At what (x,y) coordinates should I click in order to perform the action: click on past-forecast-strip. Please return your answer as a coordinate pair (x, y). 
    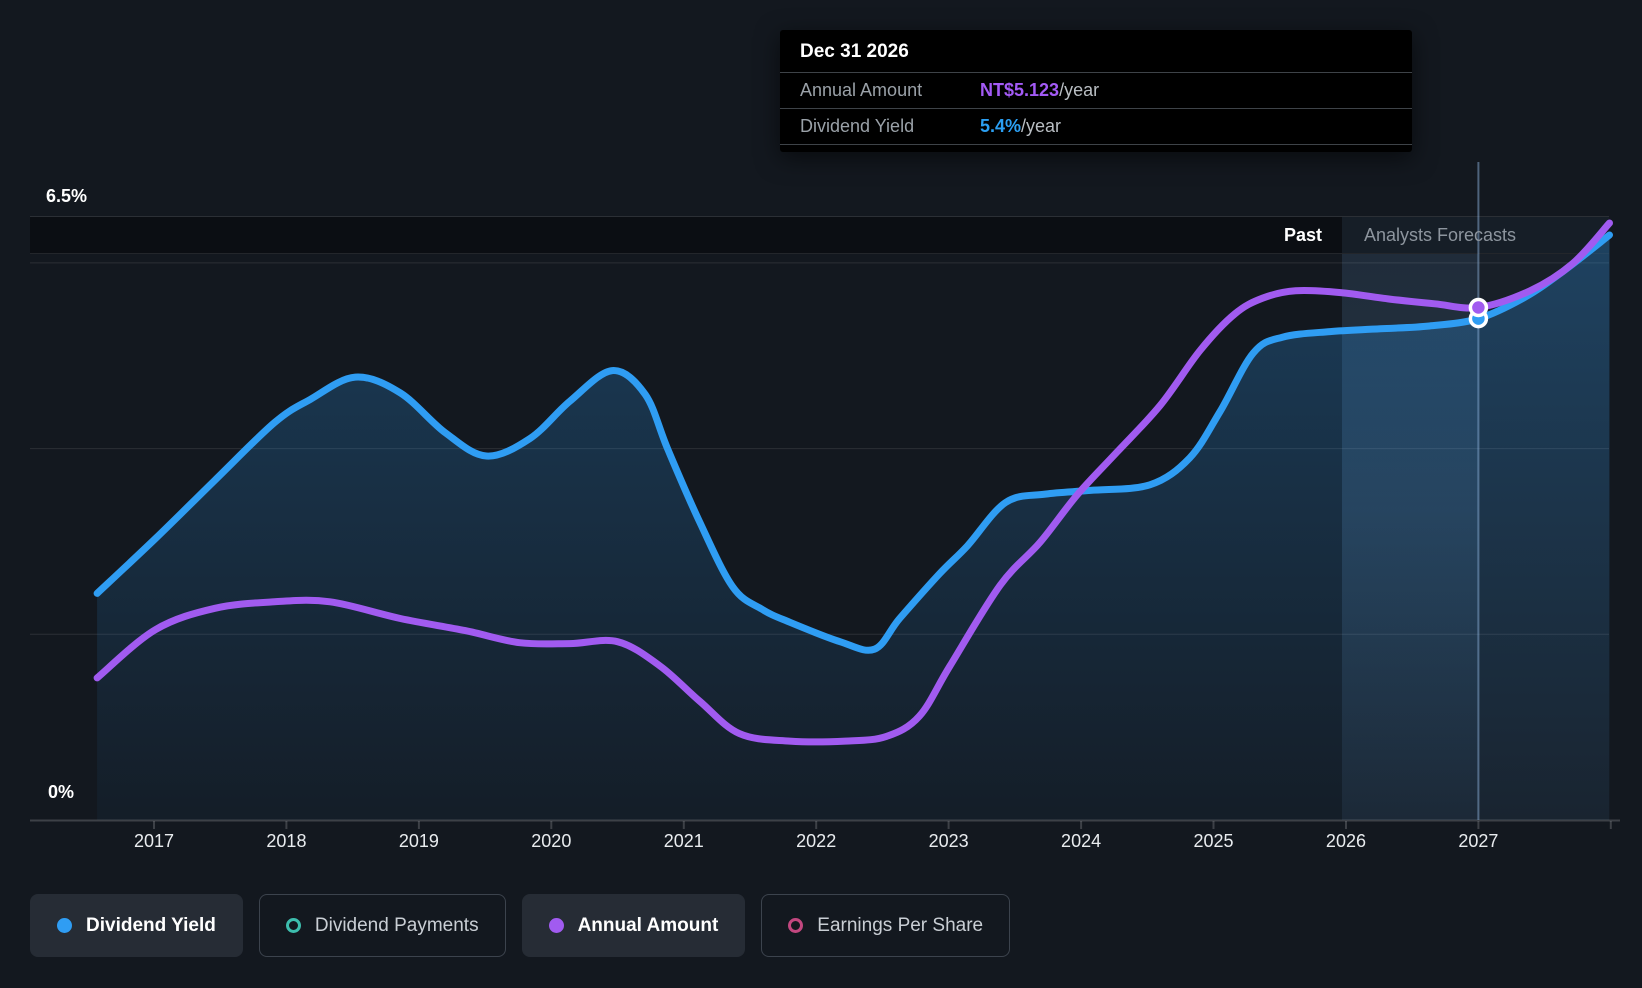
    Looking at the image, I should click on (819, 235).